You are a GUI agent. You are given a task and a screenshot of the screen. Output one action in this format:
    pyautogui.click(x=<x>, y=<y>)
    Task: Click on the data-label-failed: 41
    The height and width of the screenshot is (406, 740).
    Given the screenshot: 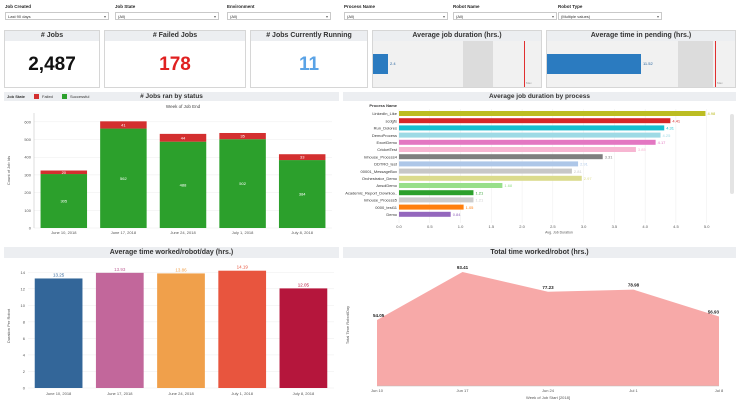 What is the action you would take?
    pyautogui.click(x=123, y=124)
    